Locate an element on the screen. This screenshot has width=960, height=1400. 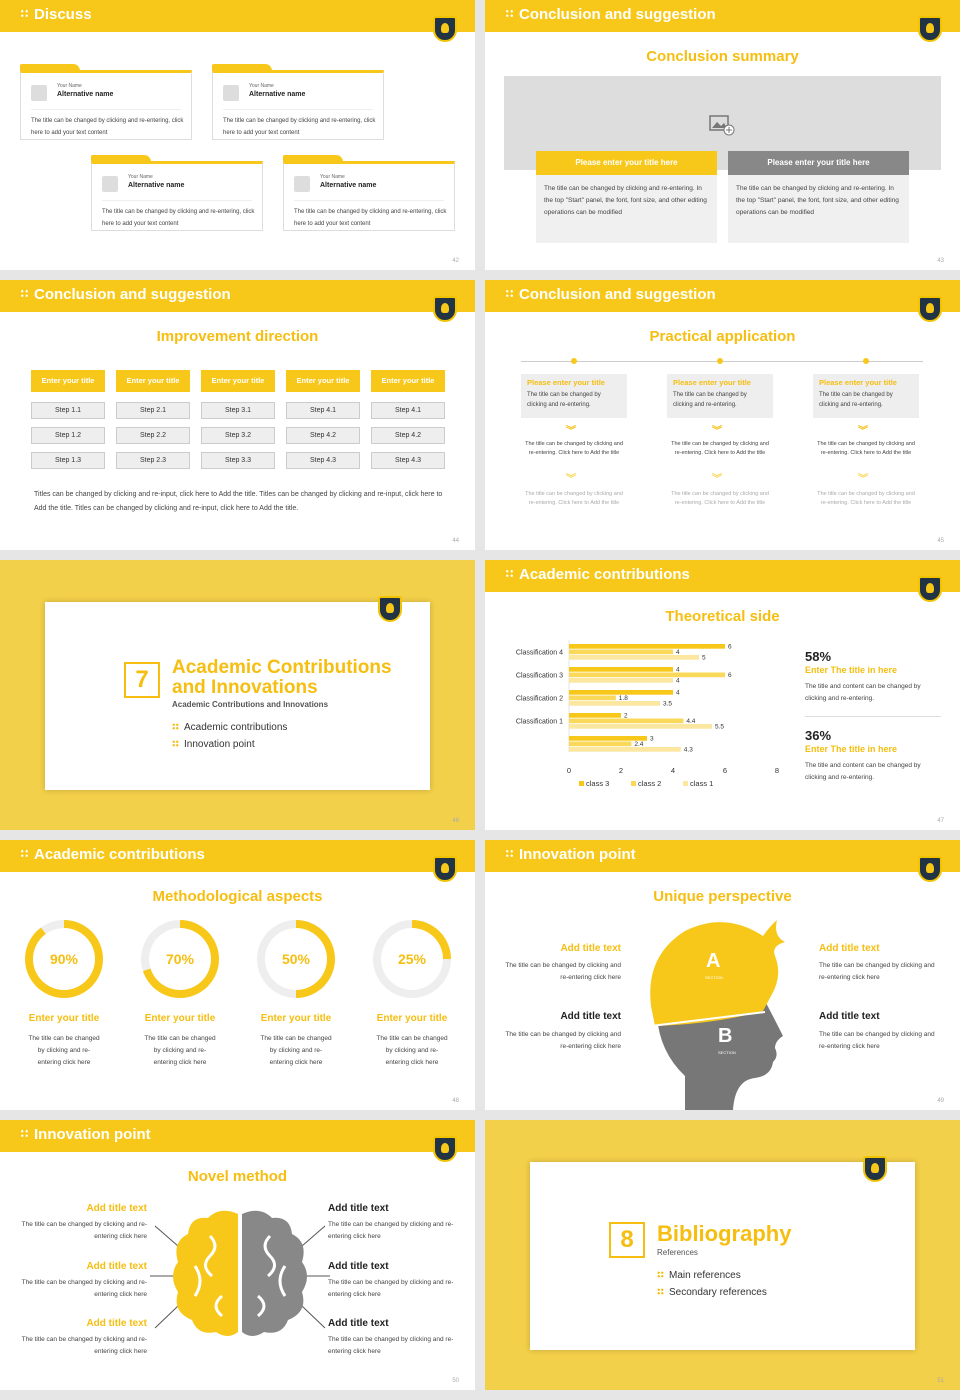
image-icon is located at coordinates (722, 125).